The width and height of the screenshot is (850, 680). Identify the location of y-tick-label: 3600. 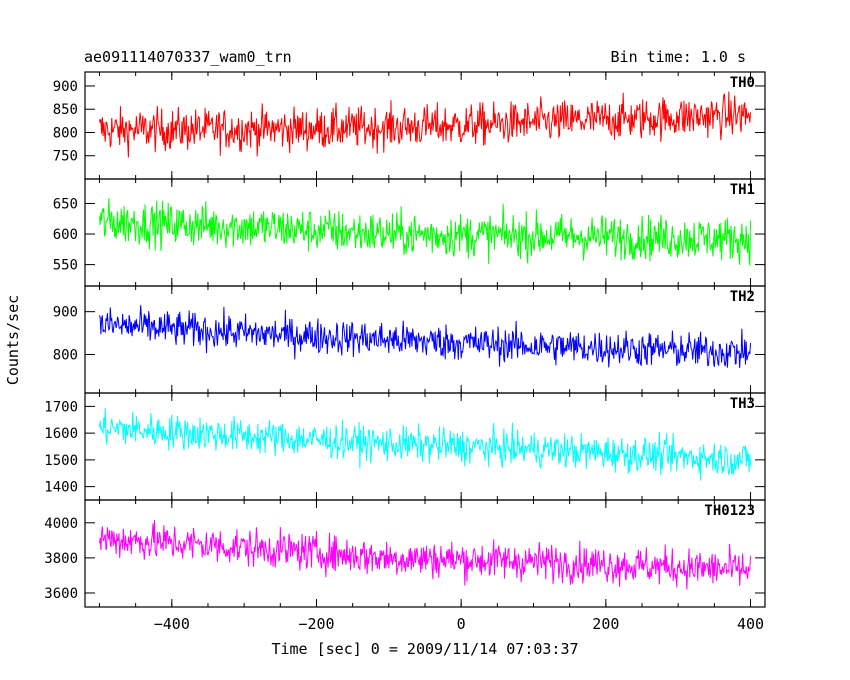
(61, 594).